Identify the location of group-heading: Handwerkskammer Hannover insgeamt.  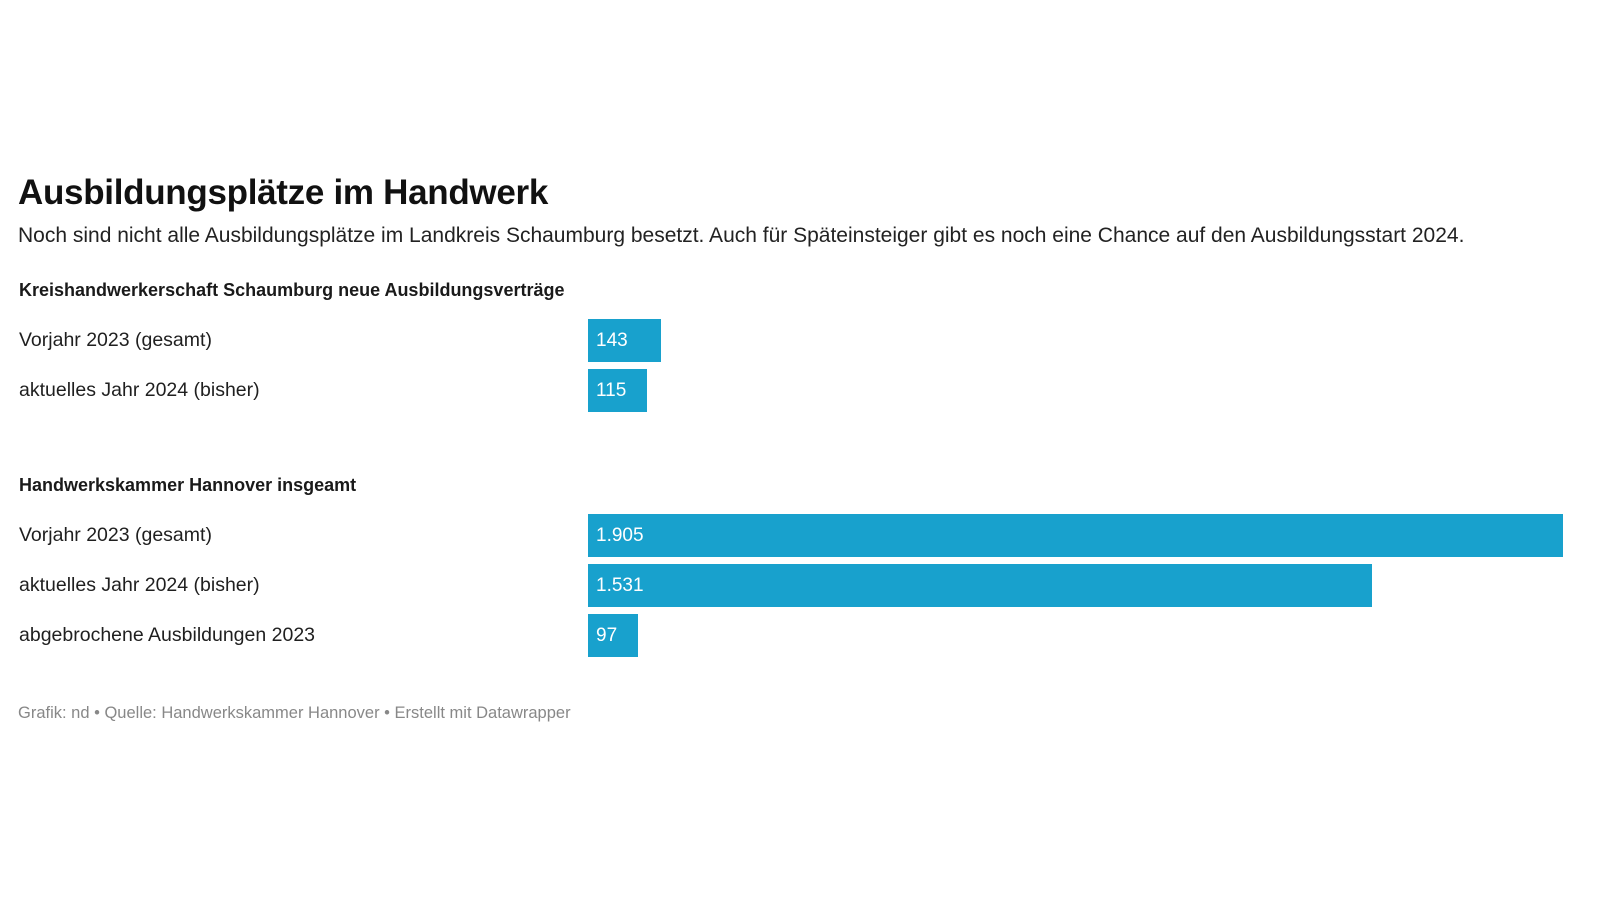
(188, 485).